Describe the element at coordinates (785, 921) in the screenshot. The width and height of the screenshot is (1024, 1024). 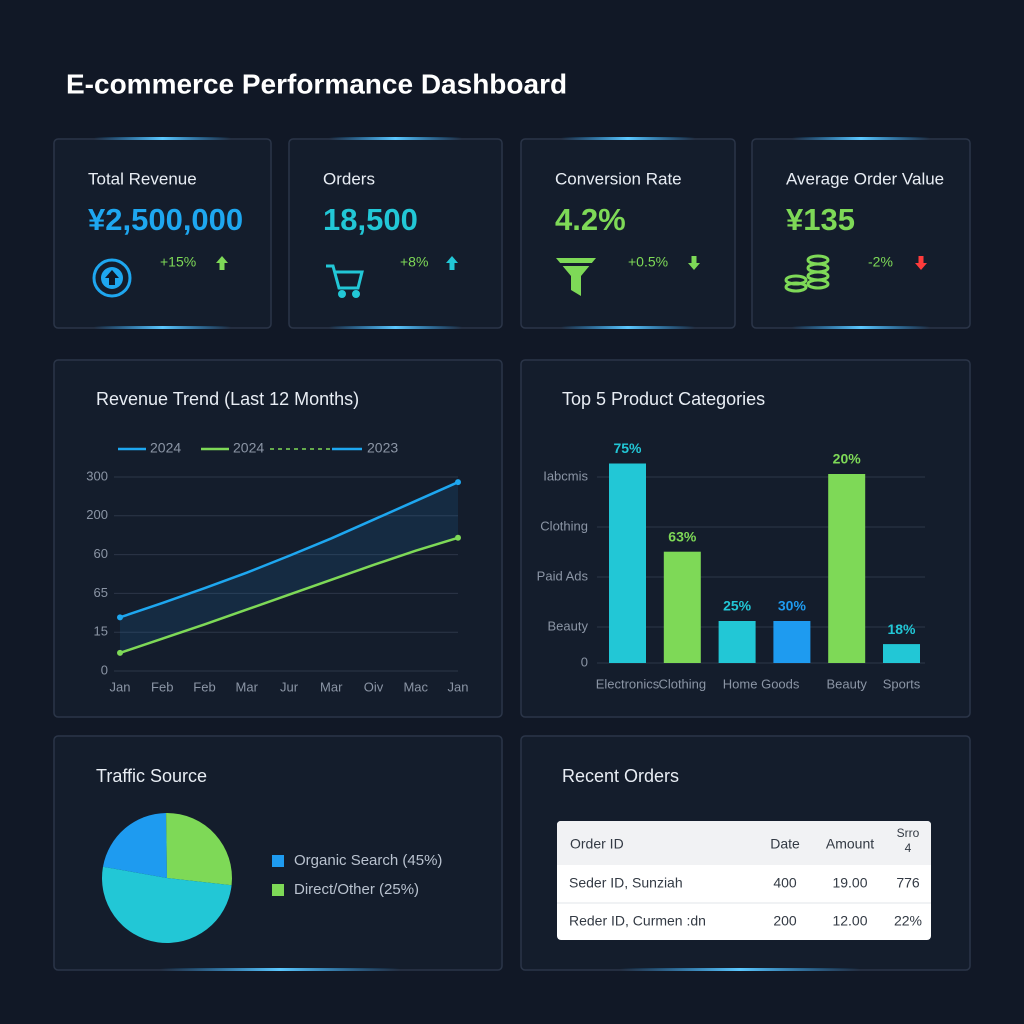
I see `table-cell: 200` at that location.